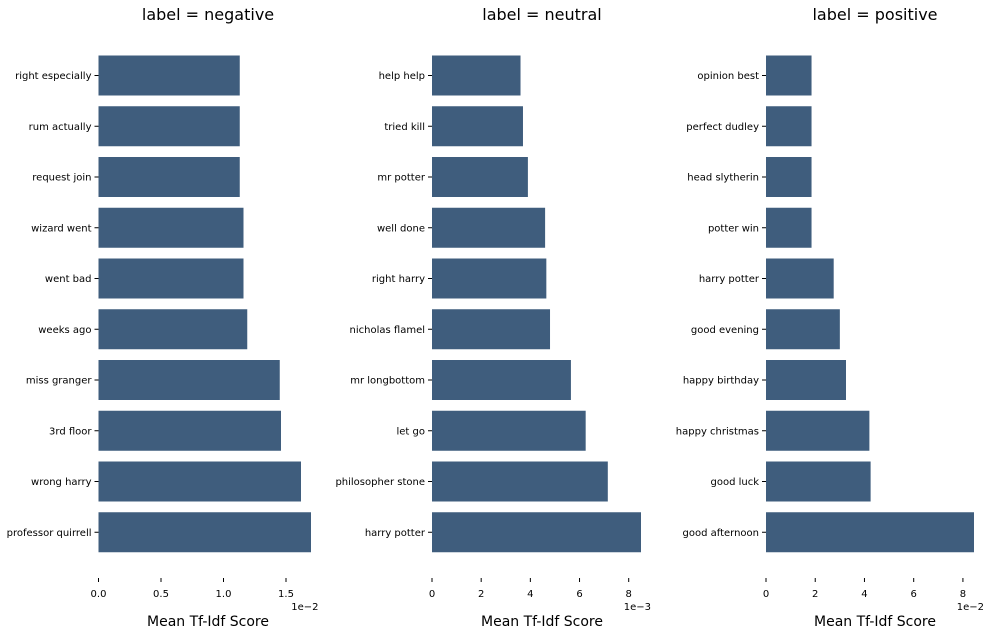 The width and height of the screenshot is (991, 640). I want to click on category-label: well done, so click(401, 228).